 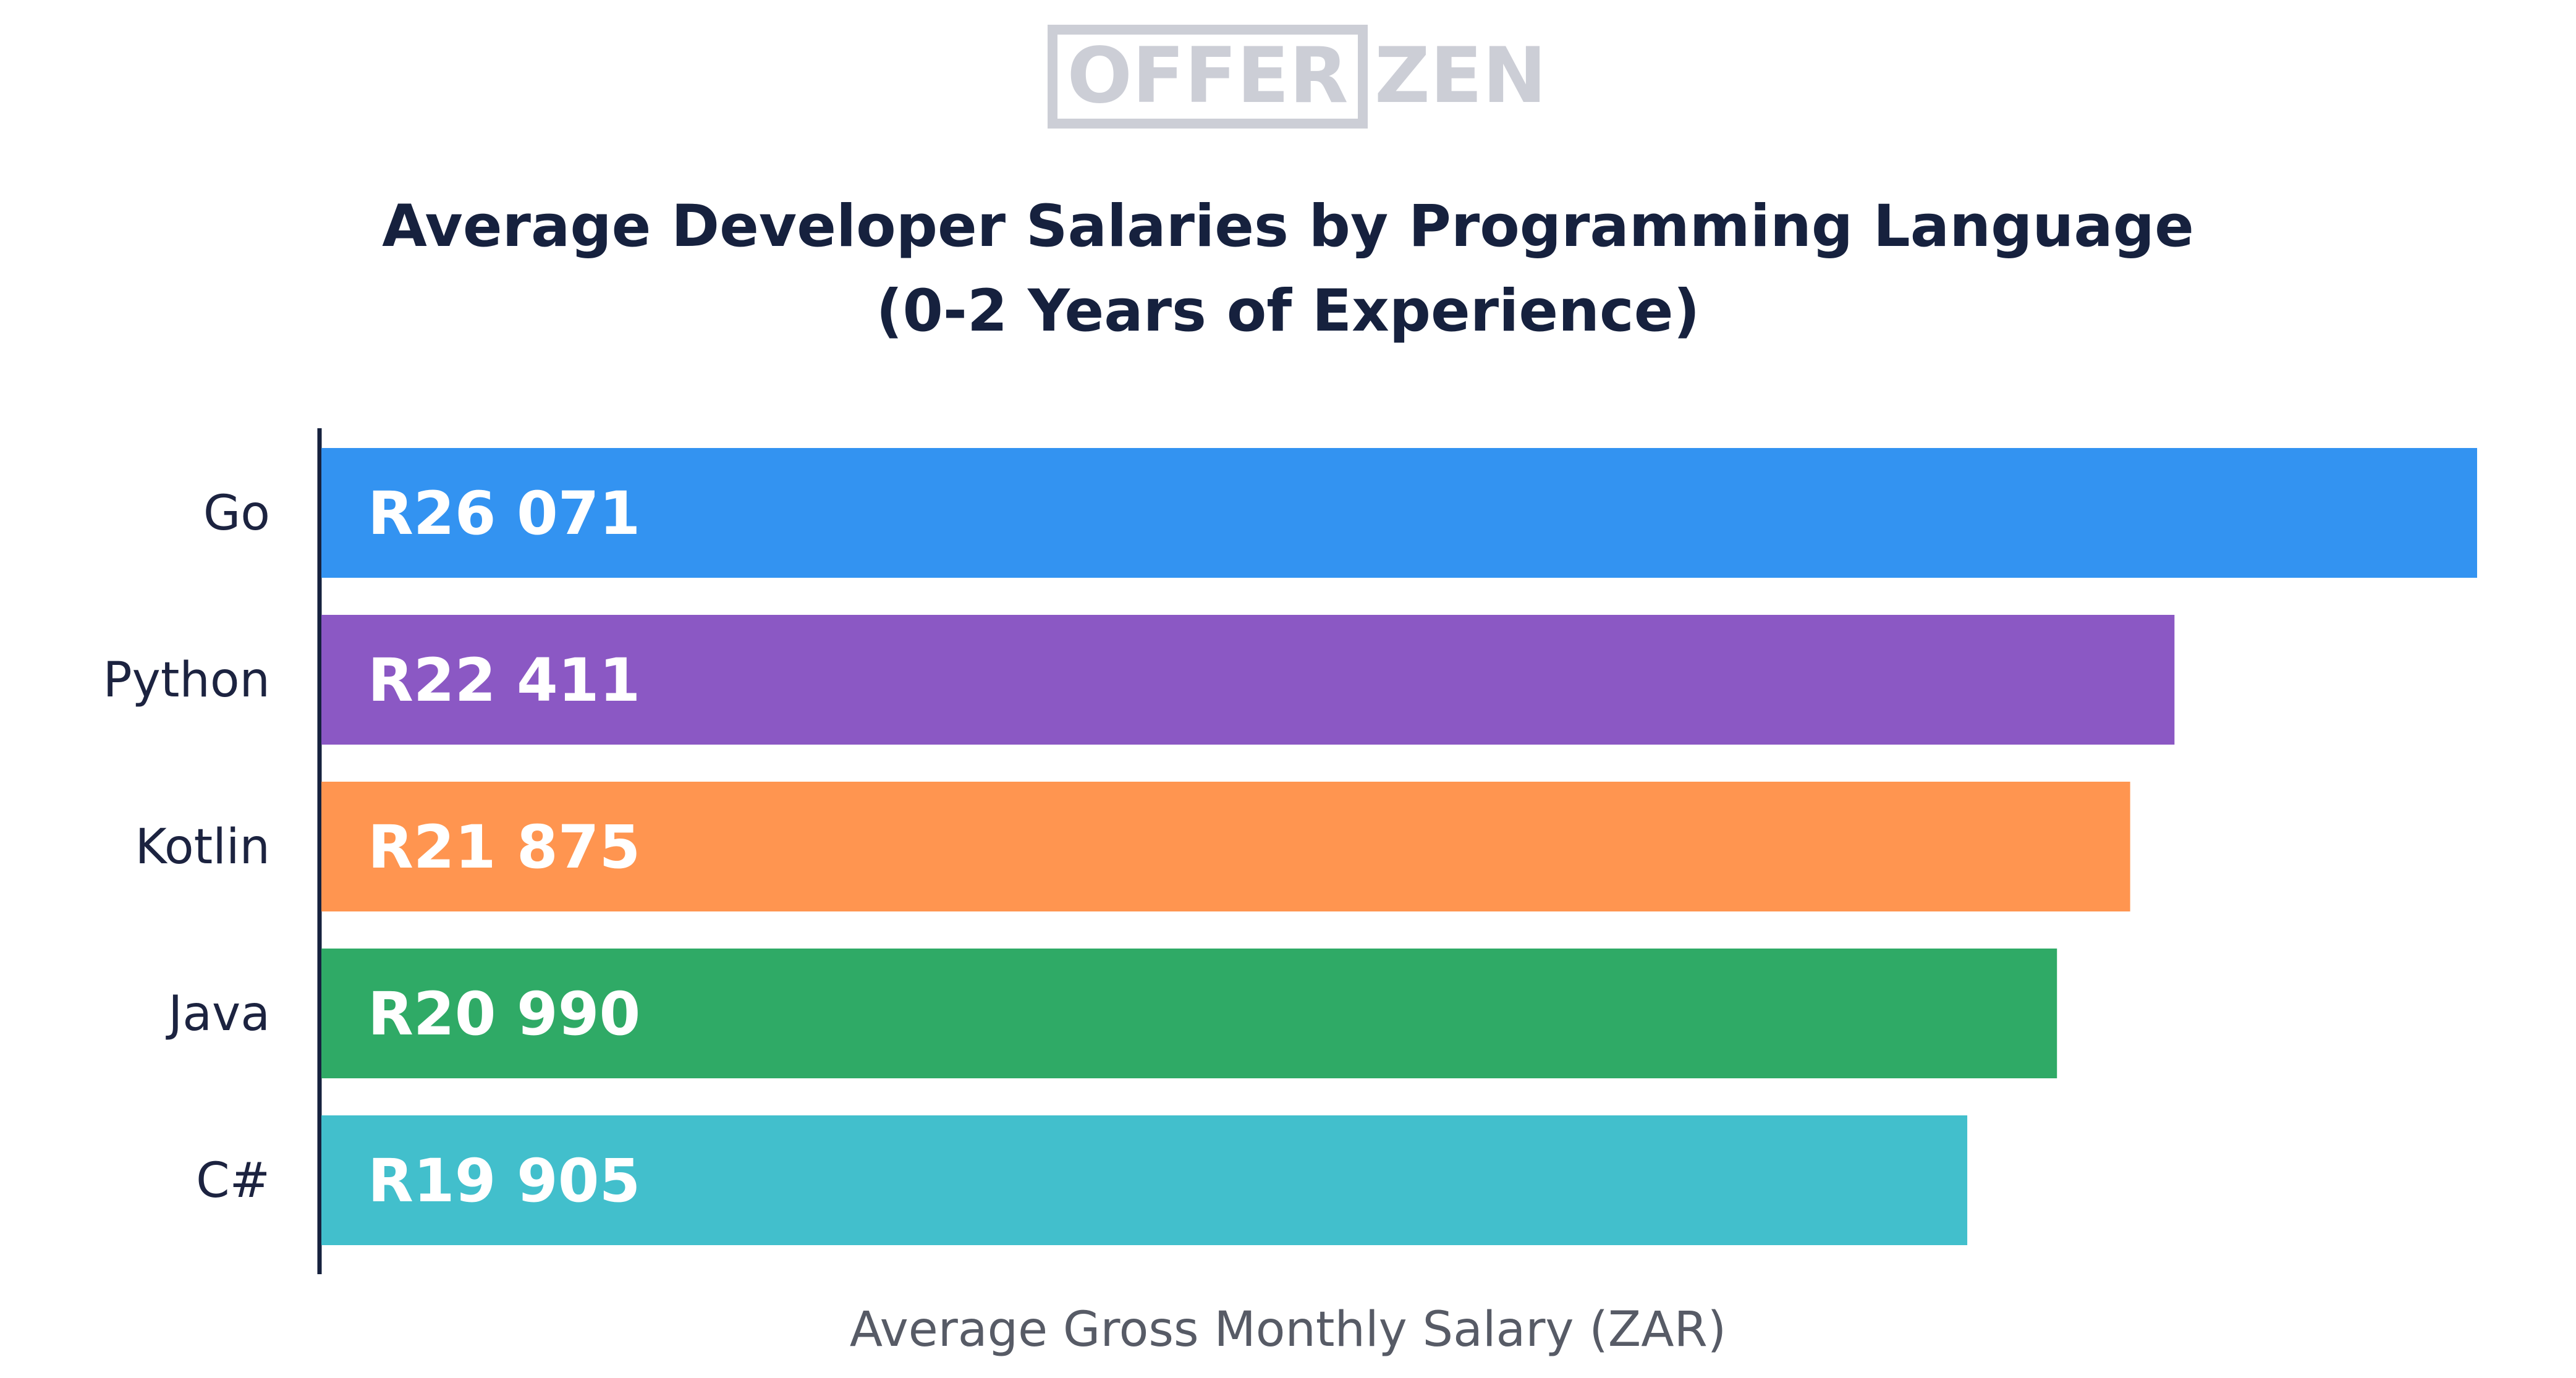 I want to click on offerzen-logo: OFFER ZEN, so click(x=1297, y=77).